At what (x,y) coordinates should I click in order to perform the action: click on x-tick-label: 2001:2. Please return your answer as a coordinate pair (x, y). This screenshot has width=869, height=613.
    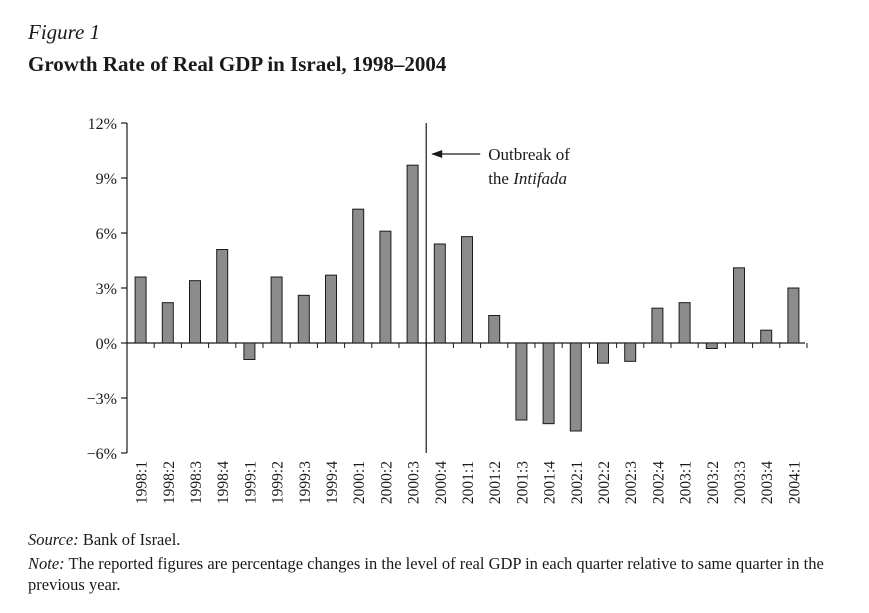
    Looking at the image, I should click on (495, 482).